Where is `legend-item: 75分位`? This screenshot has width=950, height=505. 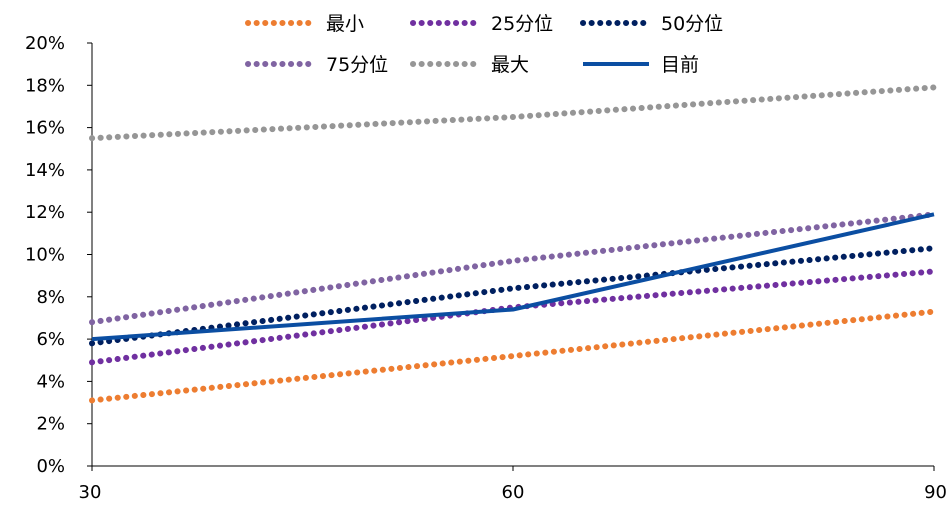
legend-item: 75分位 is located at coordinates (316, 65).